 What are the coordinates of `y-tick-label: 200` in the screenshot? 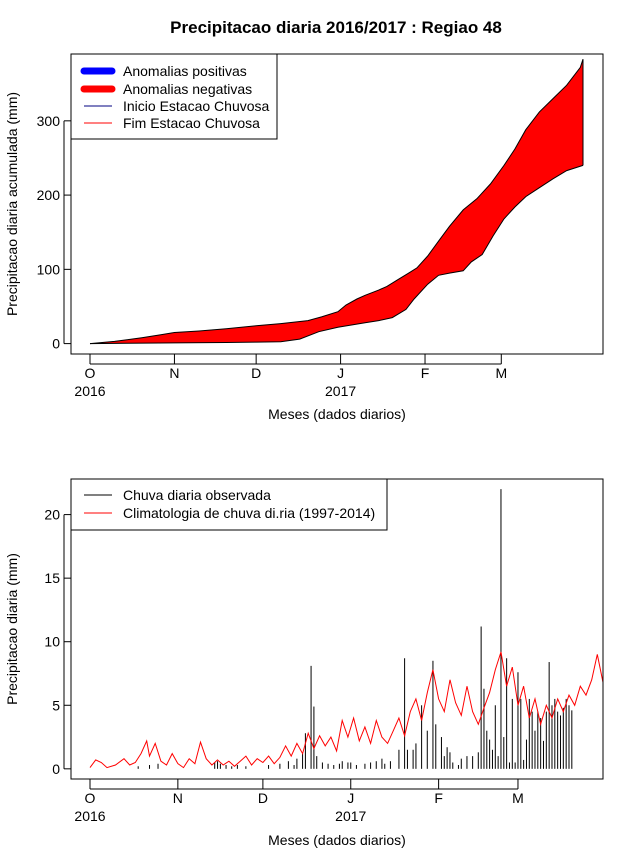 It's located at (49, 195).